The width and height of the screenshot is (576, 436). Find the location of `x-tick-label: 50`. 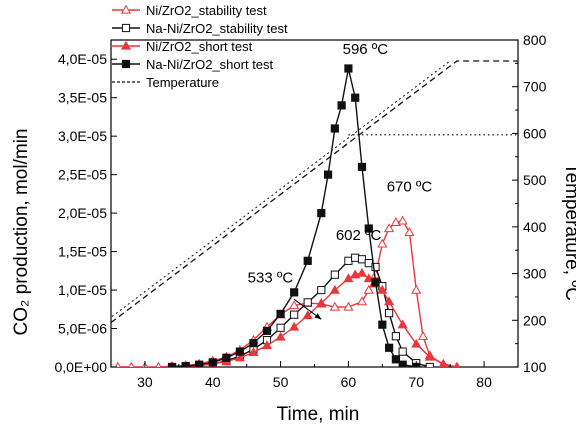

x-tick-label: 50 is located at coordinates (281, 382).